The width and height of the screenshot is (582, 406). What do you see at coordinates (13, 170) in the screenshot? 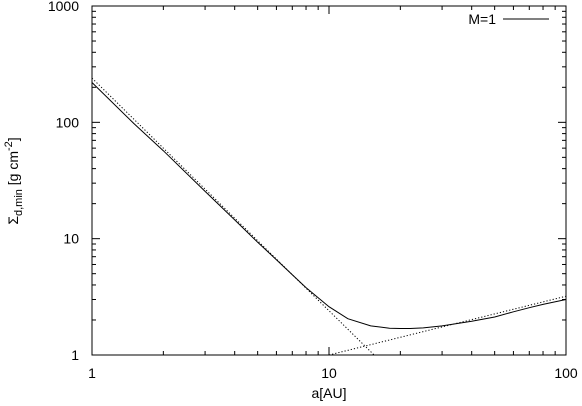
I see `y-axis-title-unit: [g cm` at bounding box center [13, 170].